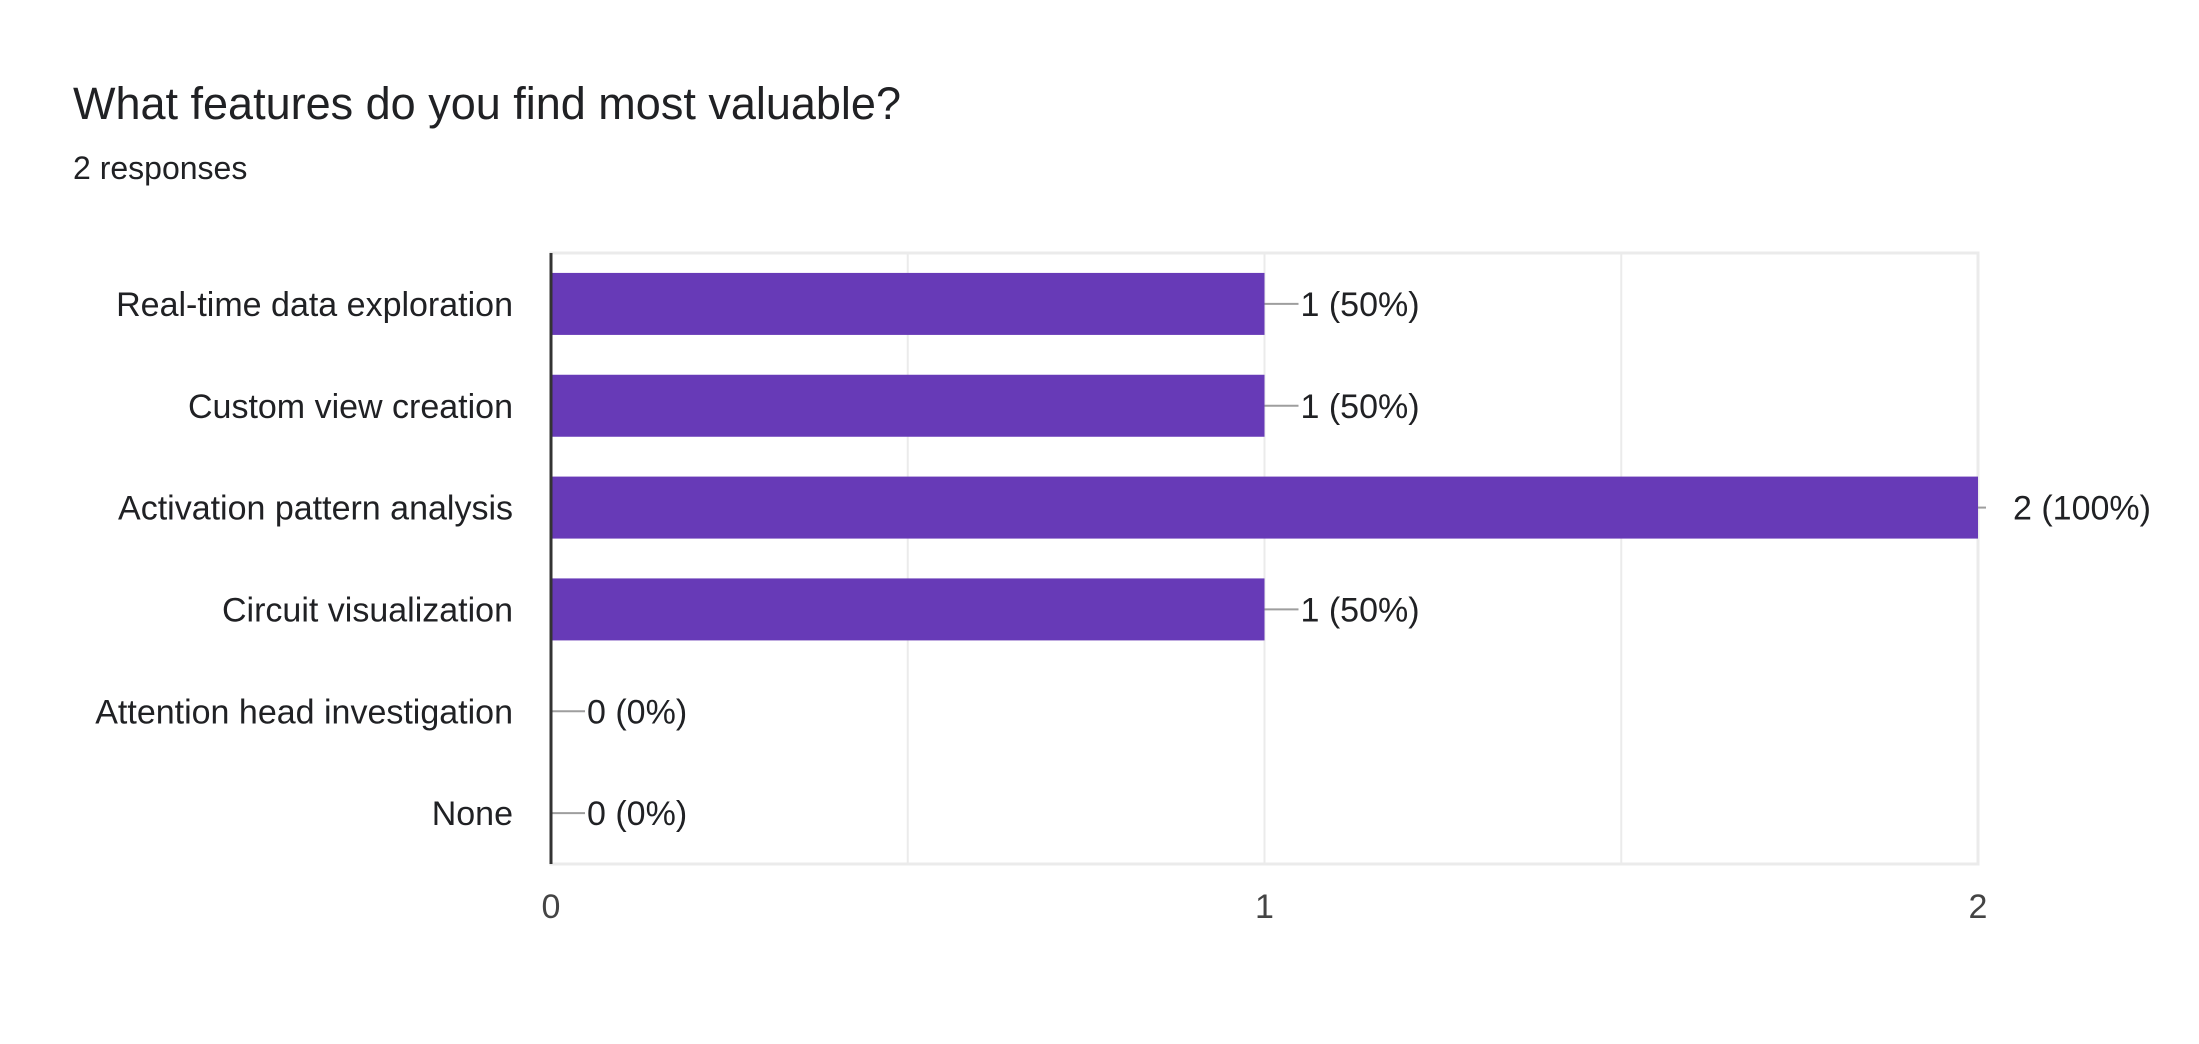 The image size is (2199, 1044). What do you see at coordinates (160, 168) in the screenshot?
I see `response-count: 2 responses` at bounding box center [160, 168].